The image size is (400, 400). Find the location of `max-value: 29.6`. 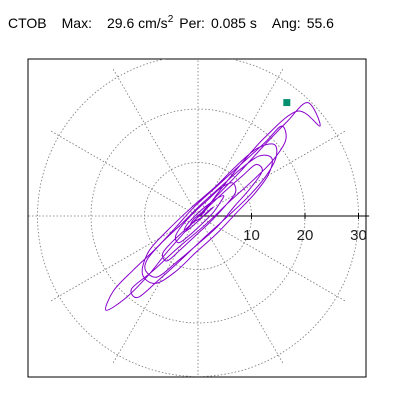

max-value: 29.6 is located at coordinates (120, 23).